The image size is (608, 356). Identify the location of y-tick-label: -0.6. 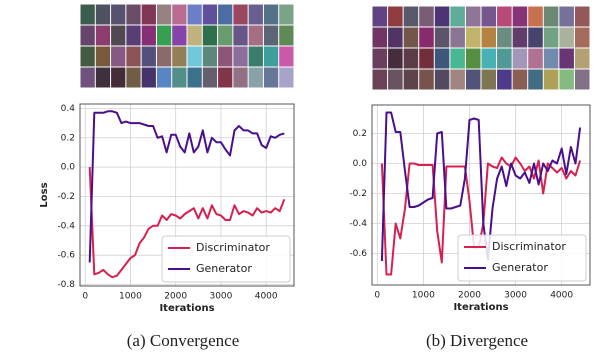
(358, 254).